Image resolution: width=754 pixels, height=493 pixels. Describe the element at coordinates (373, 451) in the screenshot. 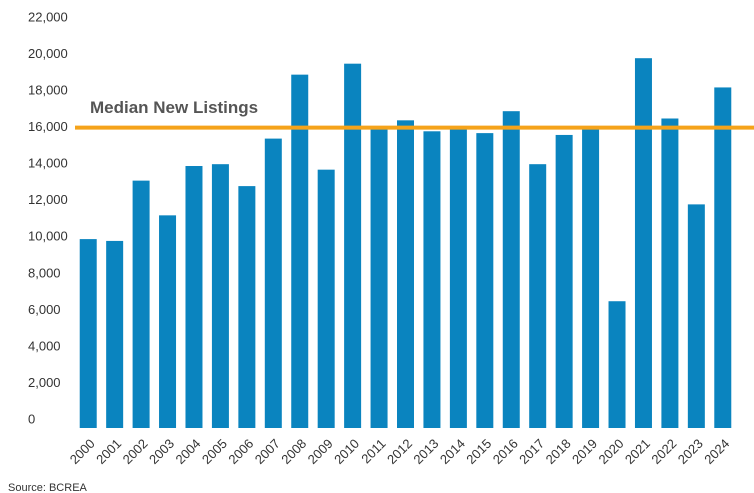

I see `x-tick-label: 2011` at that location.